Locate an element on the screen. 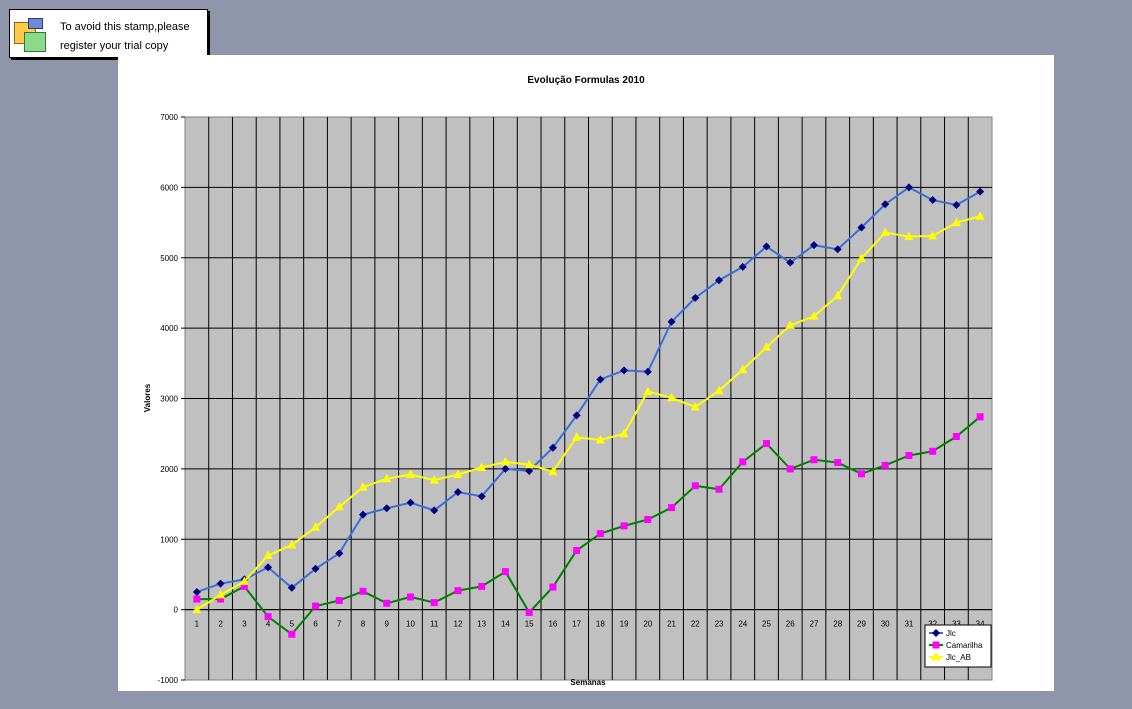  x-tick-label: 32 is located at coordinates (932, 624).